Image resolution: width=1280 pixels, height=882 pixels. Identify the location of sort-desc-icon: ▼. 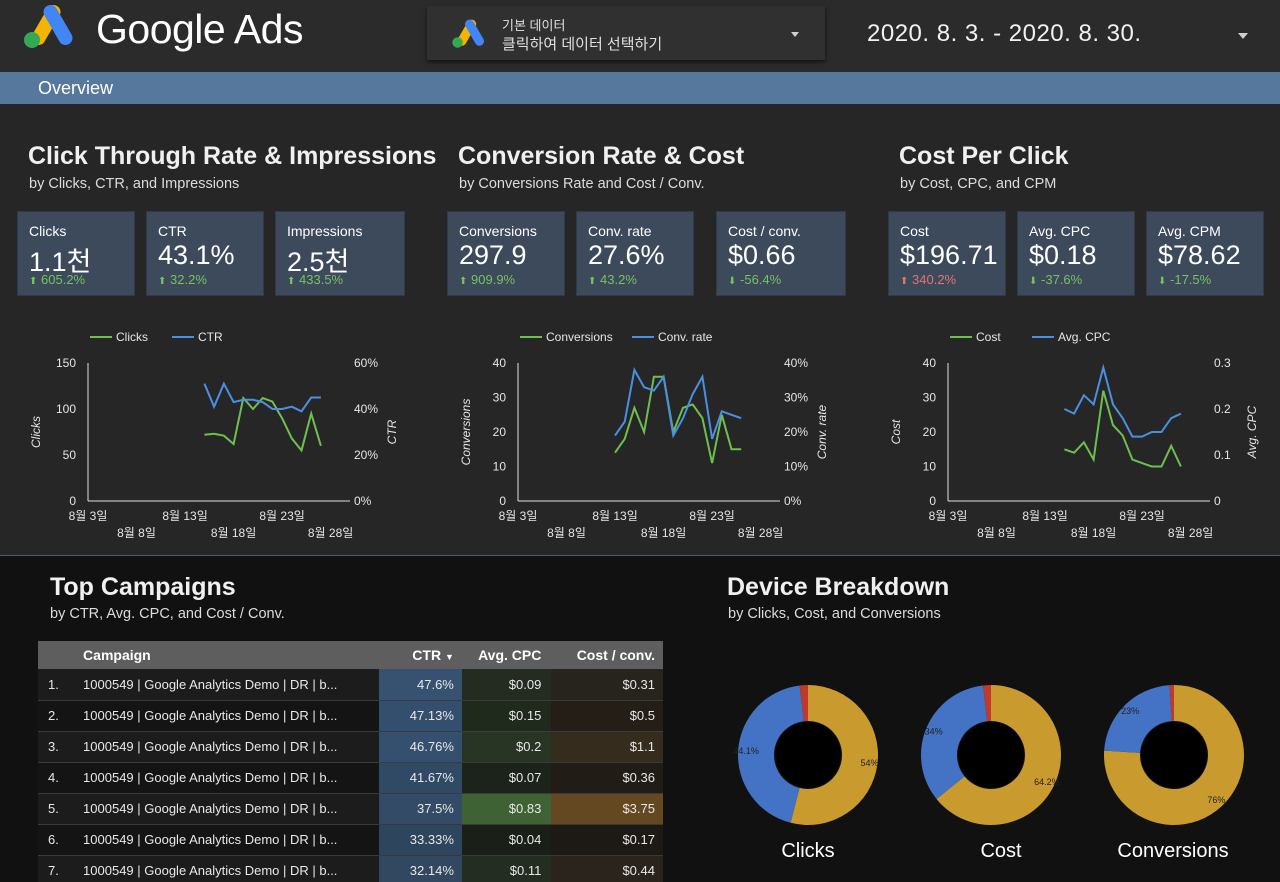
(449, 657).